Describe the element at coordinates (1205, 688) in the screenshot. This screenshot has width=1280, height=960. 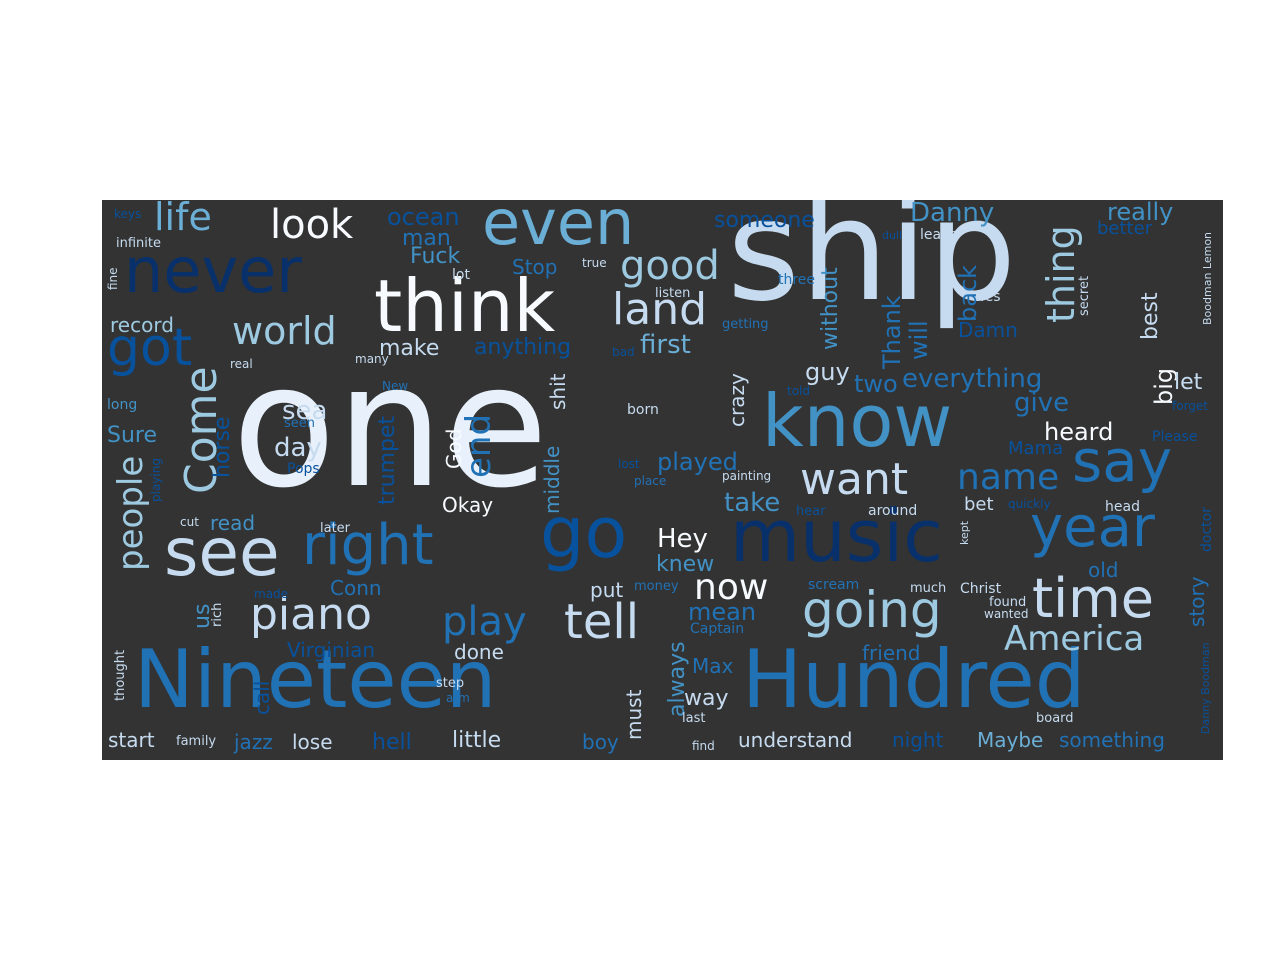
I see `word-danny-boodman: Danny Boodman` at that location.